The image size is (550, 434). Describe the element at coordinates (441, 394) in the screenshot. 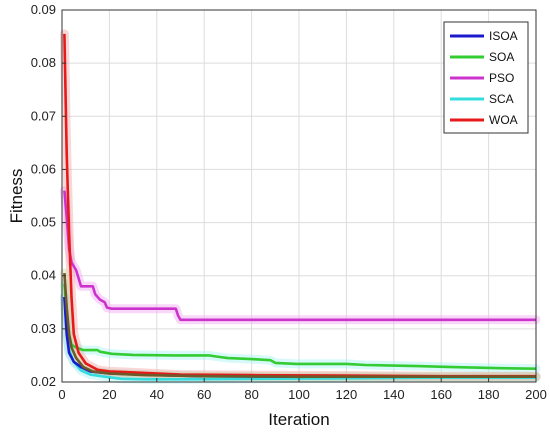

I see `x-tick-label: 160` at that location.